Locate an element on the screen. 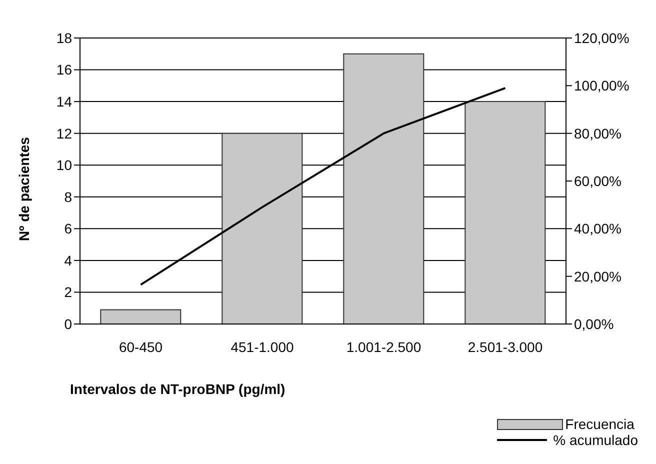 The image size is (656, 464). y-tick-label: 10 is located at coordinates (64, 165).